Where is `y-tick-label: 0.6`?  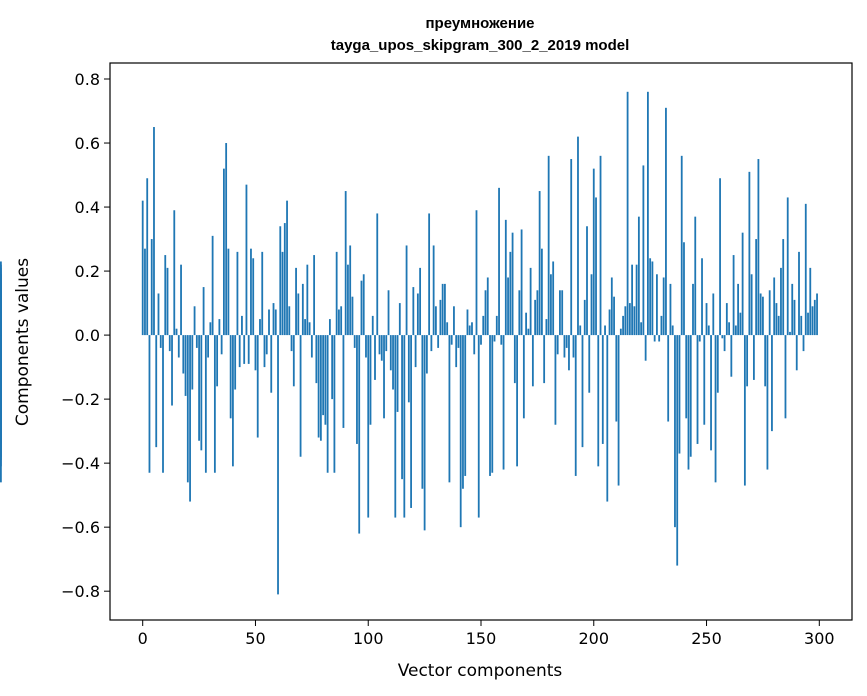 y-tick-label: 0.6 is located at coordinates (87, 143).